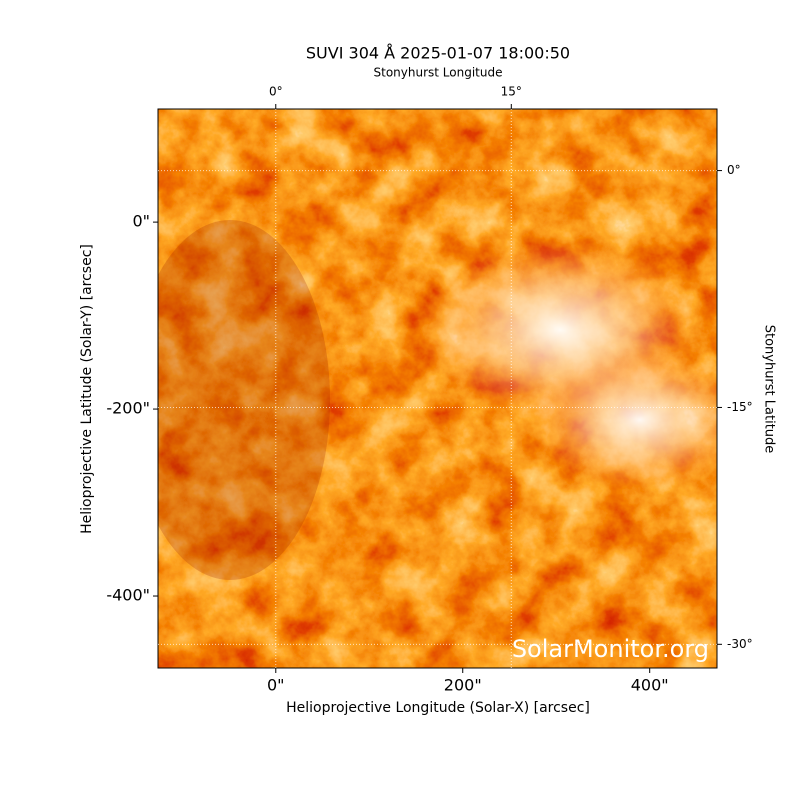 The height and width of the screenshot is (800, 800). What do you see at coordinates (128, 408) in the screenshot?
I see `y-tick-label: -200"` at bounding box center [128, 408].